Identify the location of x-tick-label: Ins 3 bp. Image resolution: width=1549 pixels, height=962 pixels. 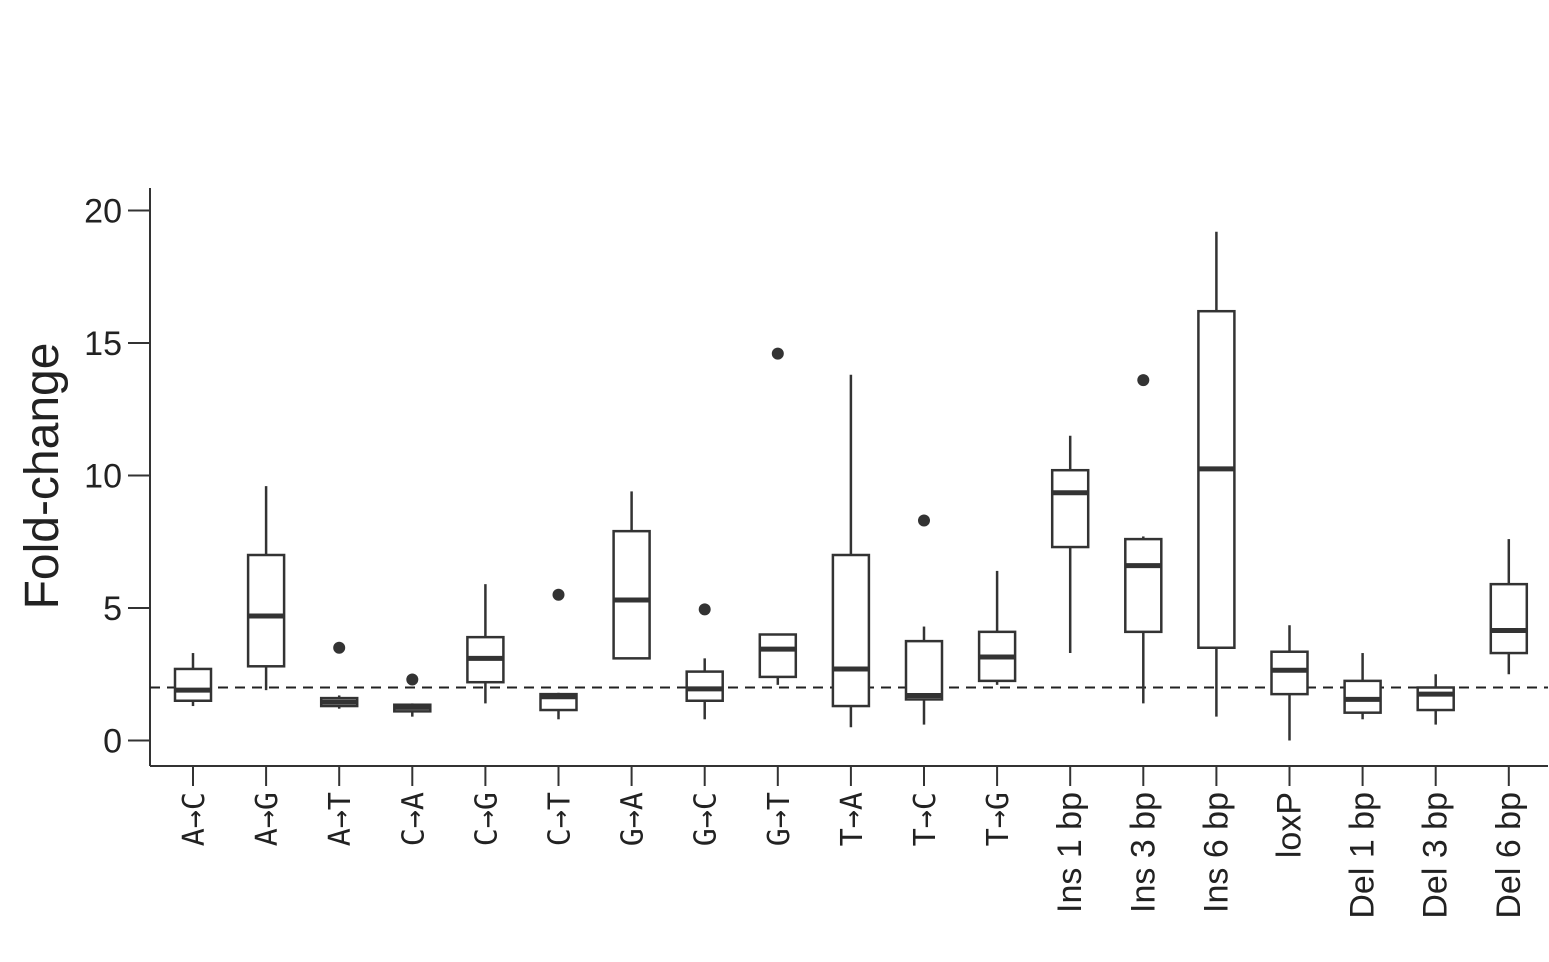
(1143, 852).